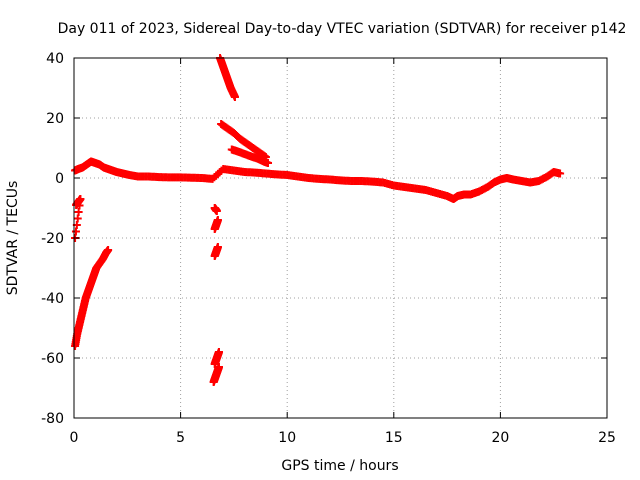 This screenshot has width=640, height=480. Describe the element at coordinates (55, 119) in the screenshot. I see `y-tick-label: 20` at that location.